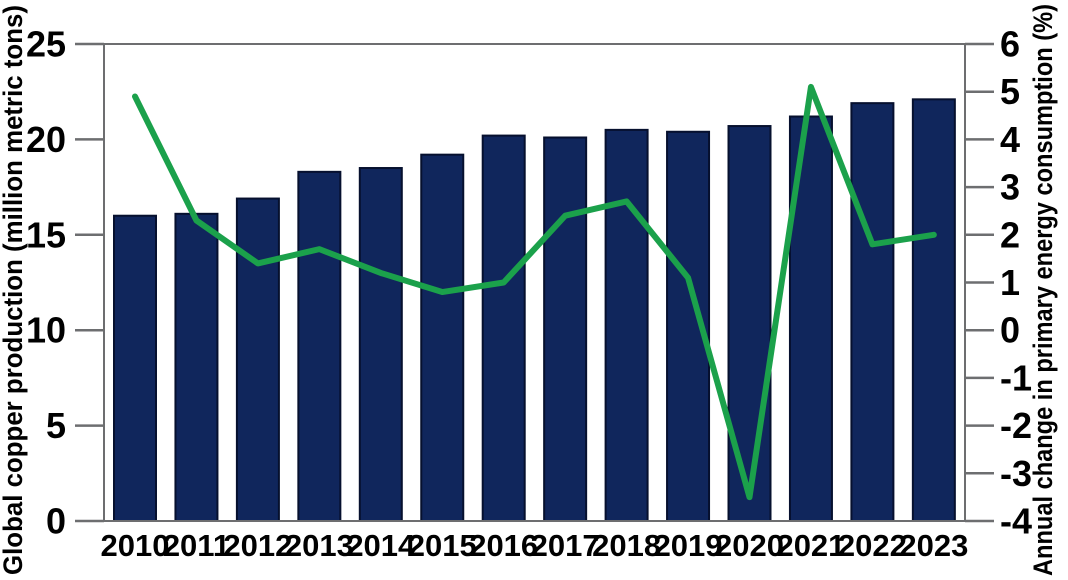 This screenshot has height=580, width=1068. I want to click on right-tick-label: 6, so click(1010, 44).